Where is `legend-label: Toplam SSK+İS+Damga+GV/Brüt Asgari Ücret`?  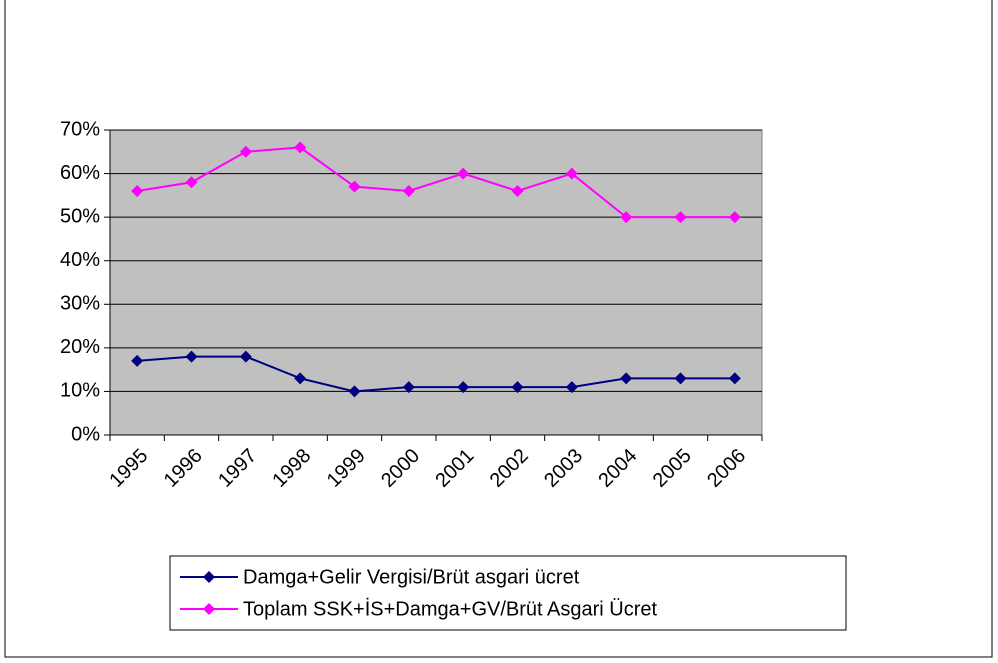 legend-label: Toplam SSK+İS+Damga+GV/Brüt Asgari Ücret is located at coordinates (450, 608).